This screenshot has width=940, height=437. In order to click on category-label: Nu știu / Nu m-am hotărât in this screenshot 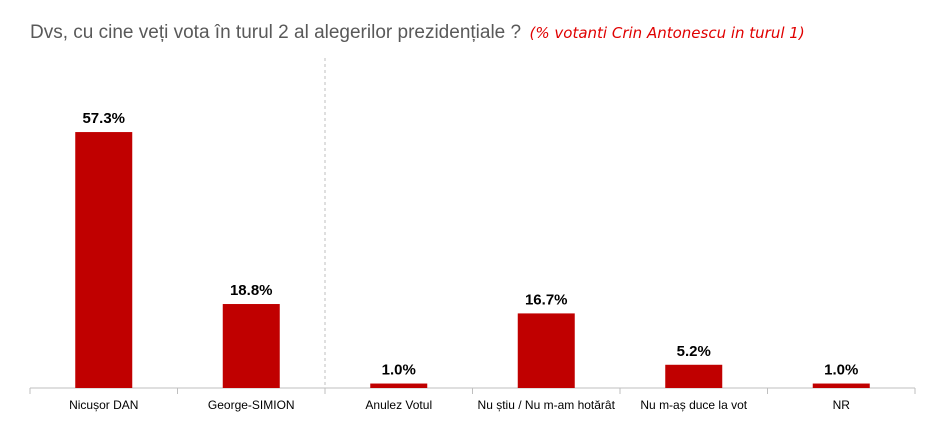, I will do `click(547, 405)`.